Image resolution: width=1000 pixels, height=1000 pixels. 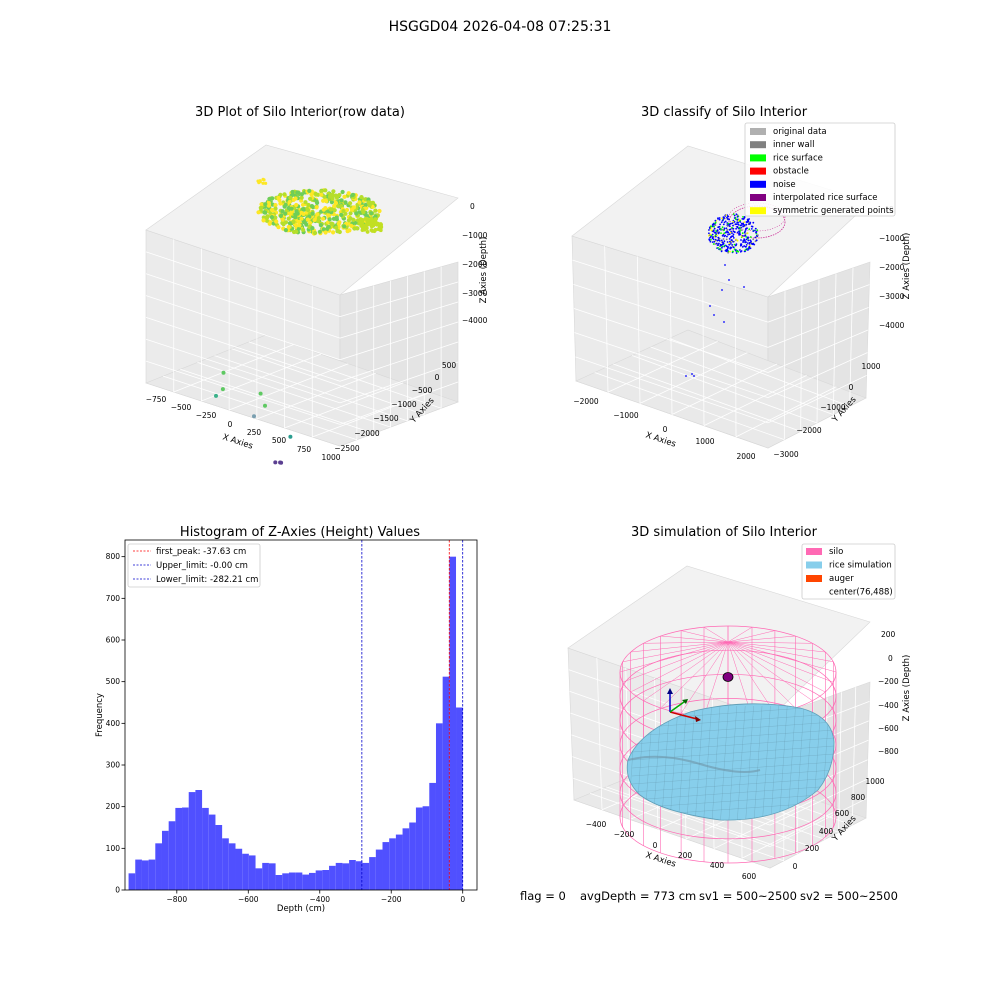 What do you see at coordinates (784, 185) in the screenshot?
I see `legend-label: noise` at bounding box center [784, 185].